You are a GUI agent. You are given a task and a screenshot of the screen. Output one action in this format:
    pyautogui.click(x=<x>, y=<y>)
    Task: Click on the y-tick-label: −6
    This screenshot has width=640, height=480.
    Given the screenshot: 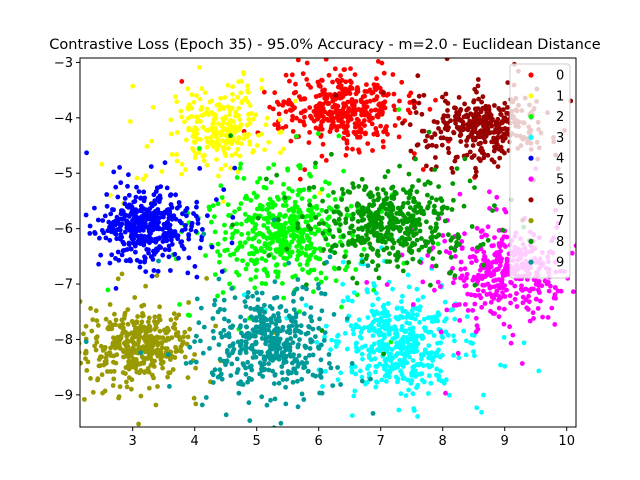 What is the action you would take?
    pyautogui.click(x=63, y=229)
    